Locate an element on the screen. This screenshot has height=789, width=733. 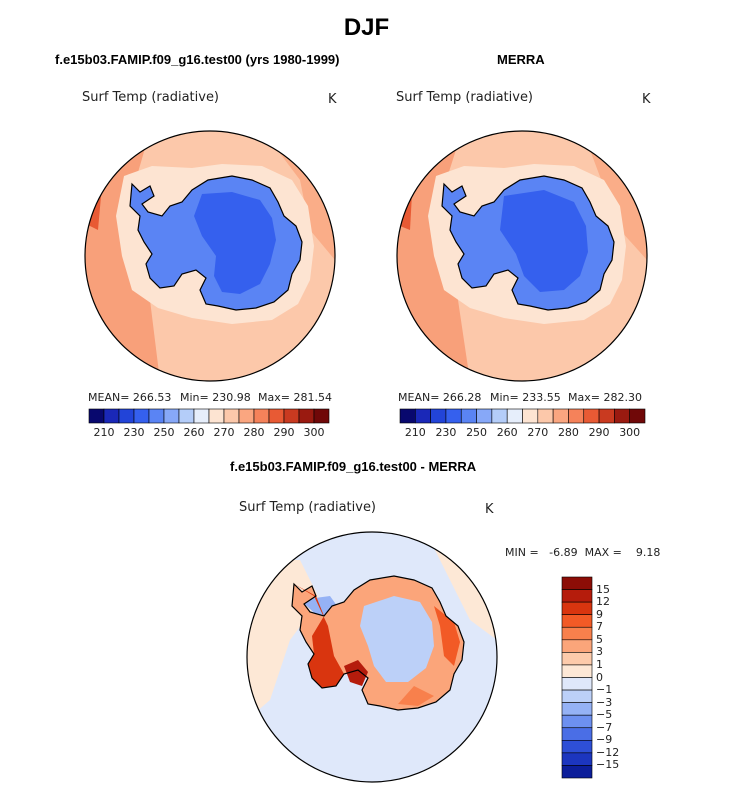
panel-3-colorbar is located at coordinates (577, 677).